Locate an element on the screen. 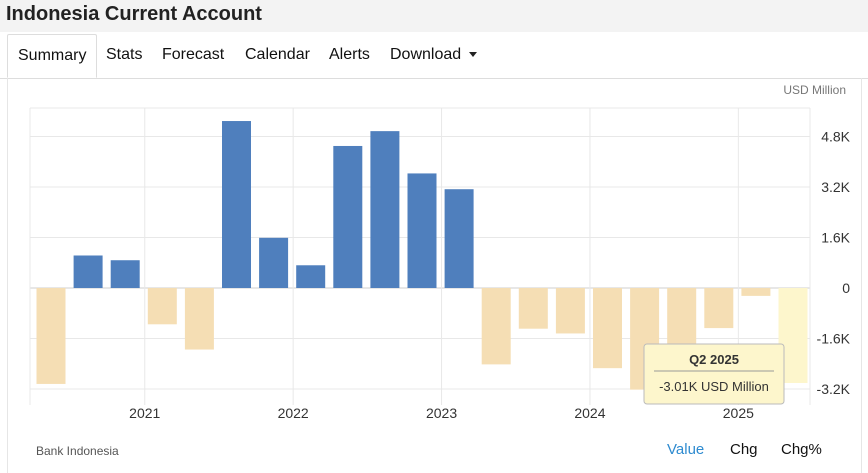 The height and width of the screenshot is (473, 868). tab-stats-label: Stats is located at coordinates (124, 54).